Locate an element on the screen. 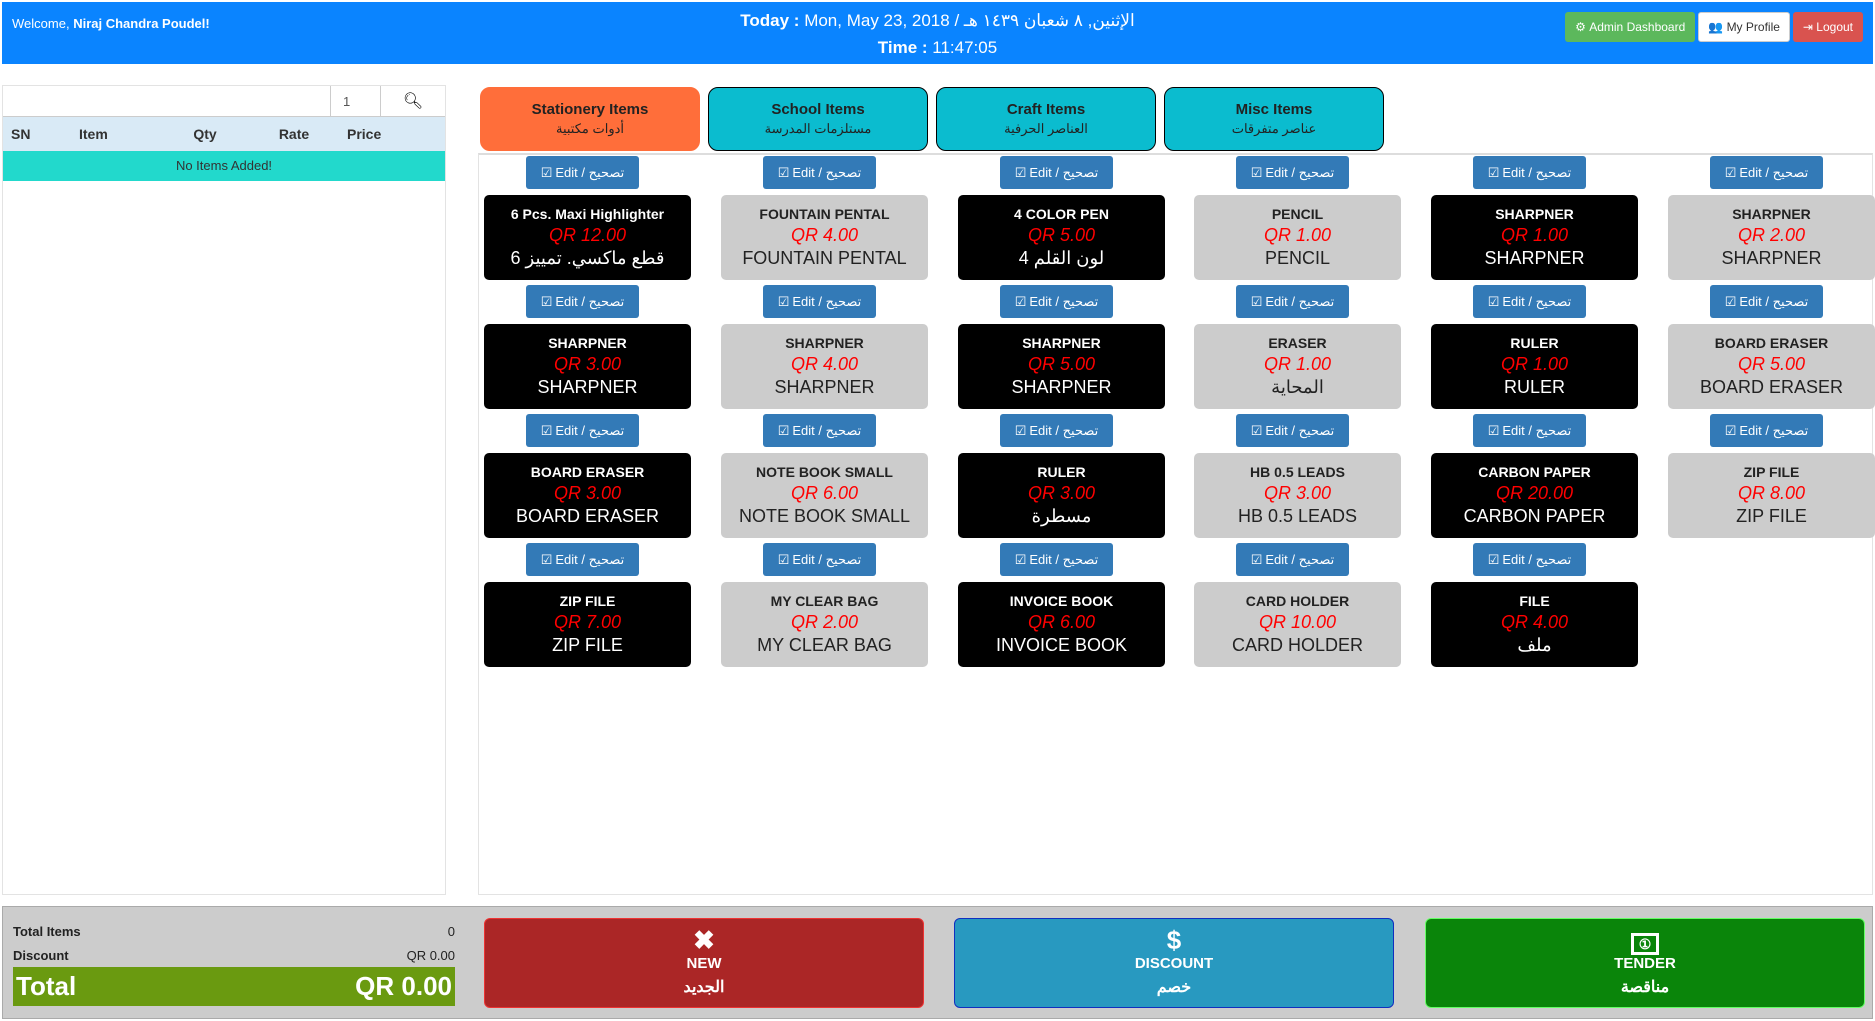 This screenshot has height=1021, width=1875. product-card: HB 0.5 LEADS QR 3.00 HB 0.5 LEADS is located at coordinates (1297, 495).